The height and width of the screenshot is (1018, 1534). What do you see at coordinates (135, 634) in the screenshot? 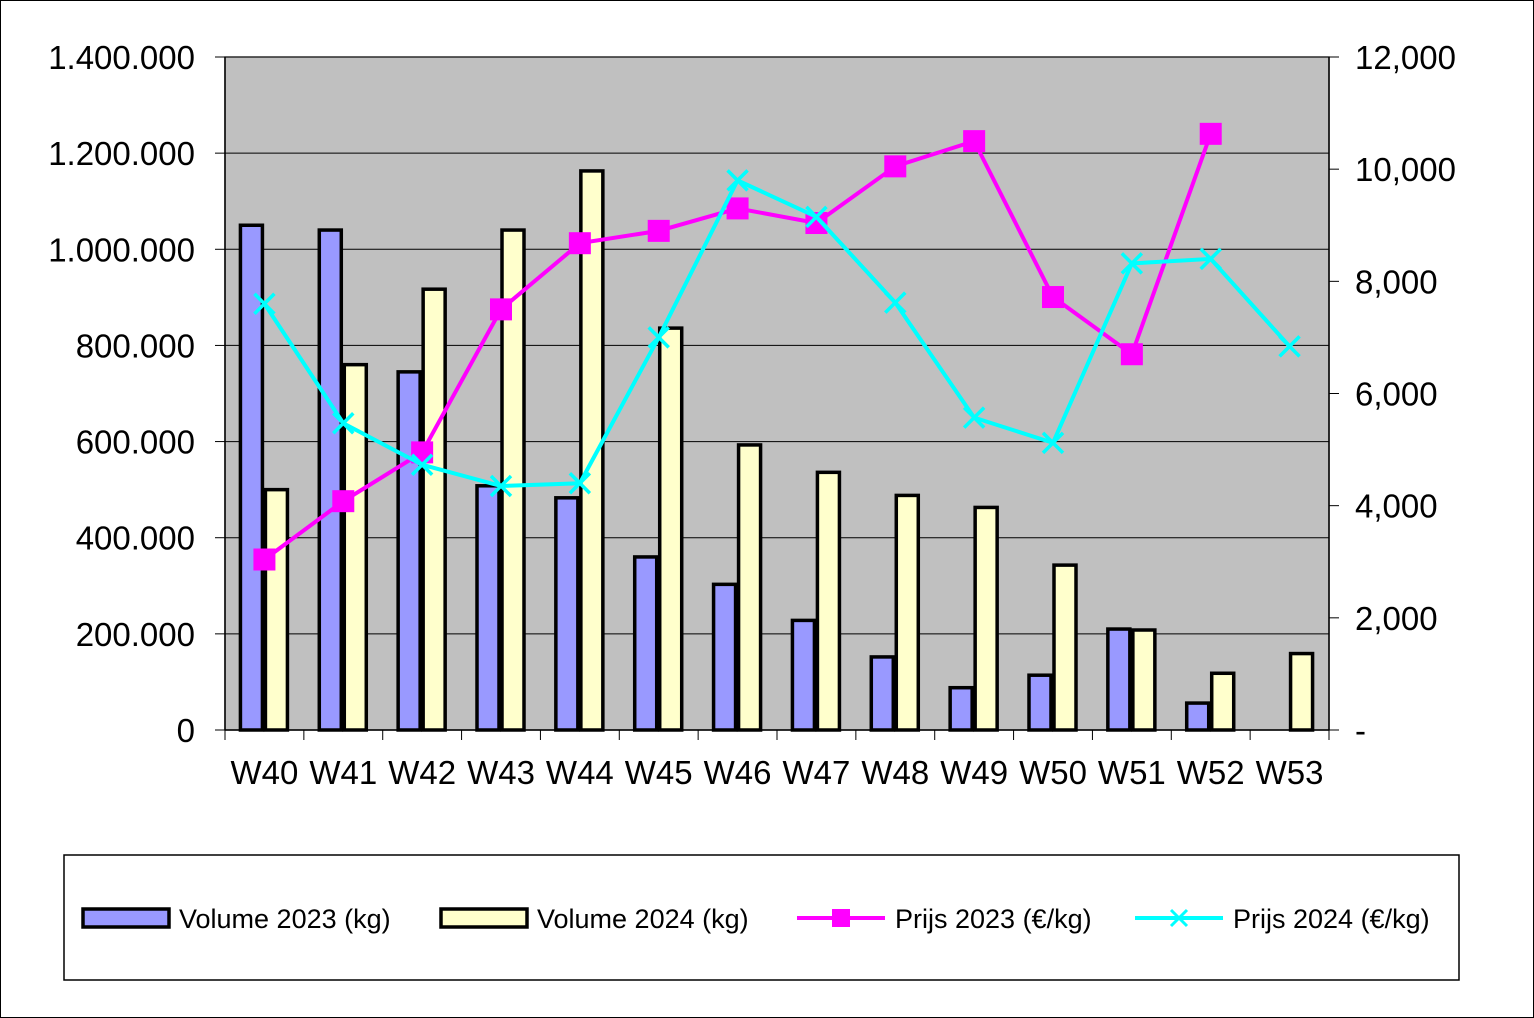
I see `left-tick-label: 200.000` at bounding box center [135, 634].